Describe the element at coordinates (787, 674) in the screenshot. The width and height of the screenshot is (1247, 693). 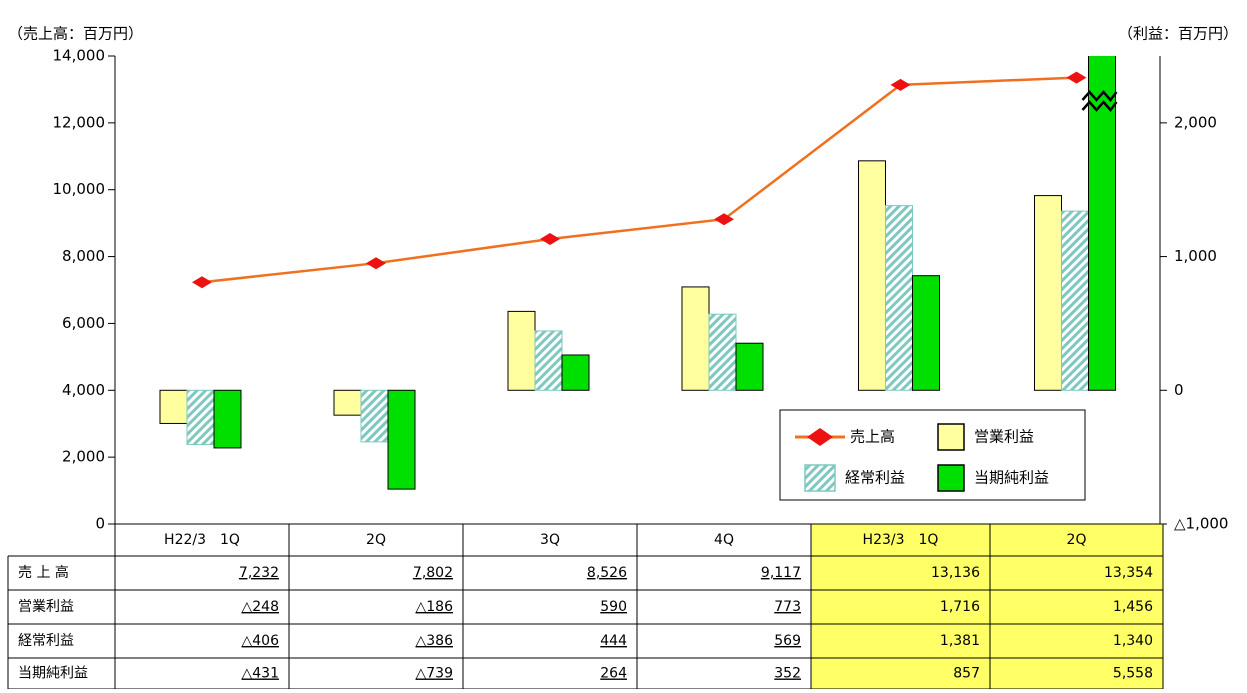
I see `table-value: 352` at that location.